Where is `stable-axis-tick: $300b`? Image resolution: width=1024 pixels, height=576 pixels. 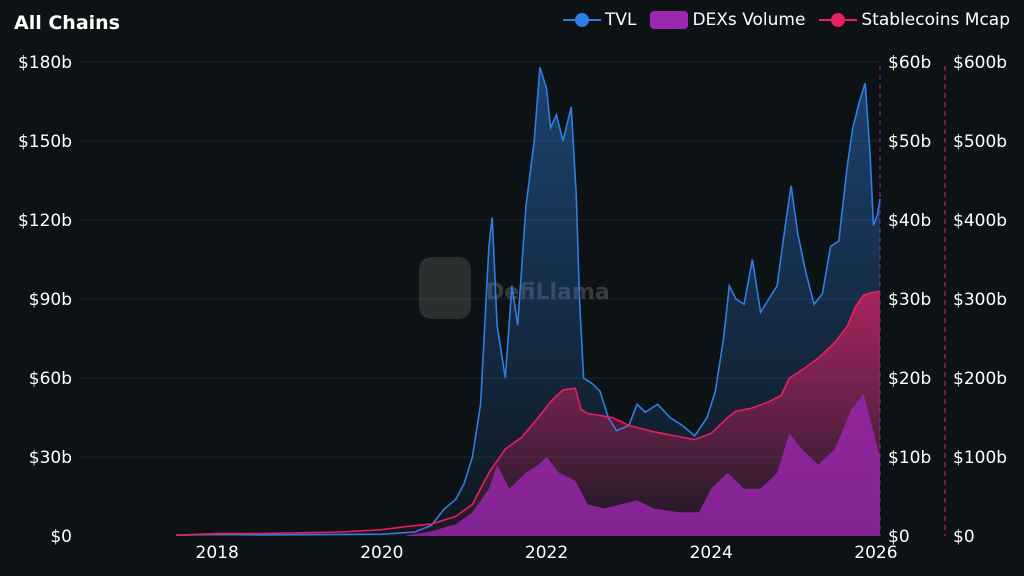 stable-axis-tick: $300b is located at coordinates (980, 300).